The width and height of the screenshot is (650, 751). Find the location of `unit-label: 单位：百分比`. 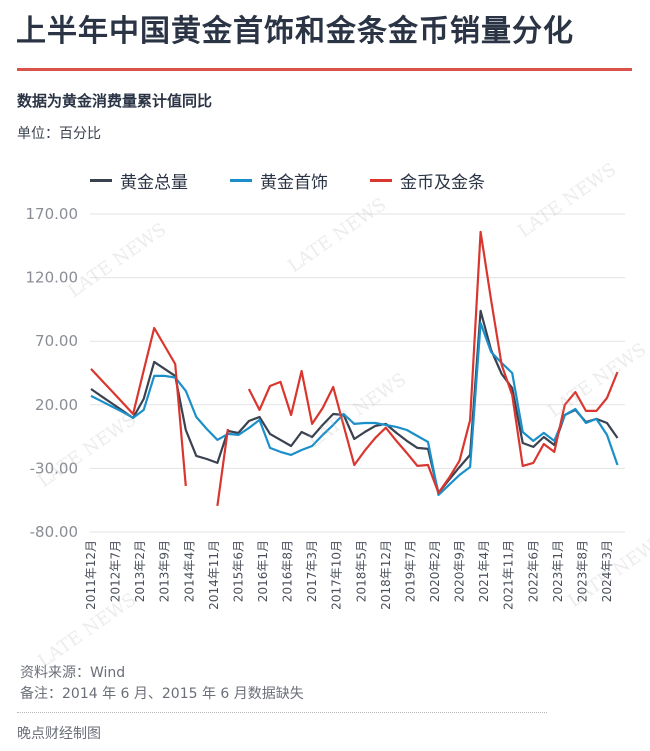

unit-label: 单位：百分比 is located at coordinates (59, 134).